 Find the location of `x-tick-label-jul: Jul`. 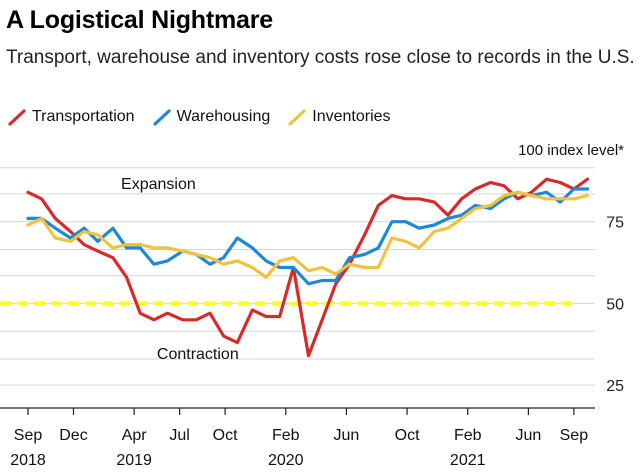

x-tick-label-jul: Jul is located at coordinates (179, 435).